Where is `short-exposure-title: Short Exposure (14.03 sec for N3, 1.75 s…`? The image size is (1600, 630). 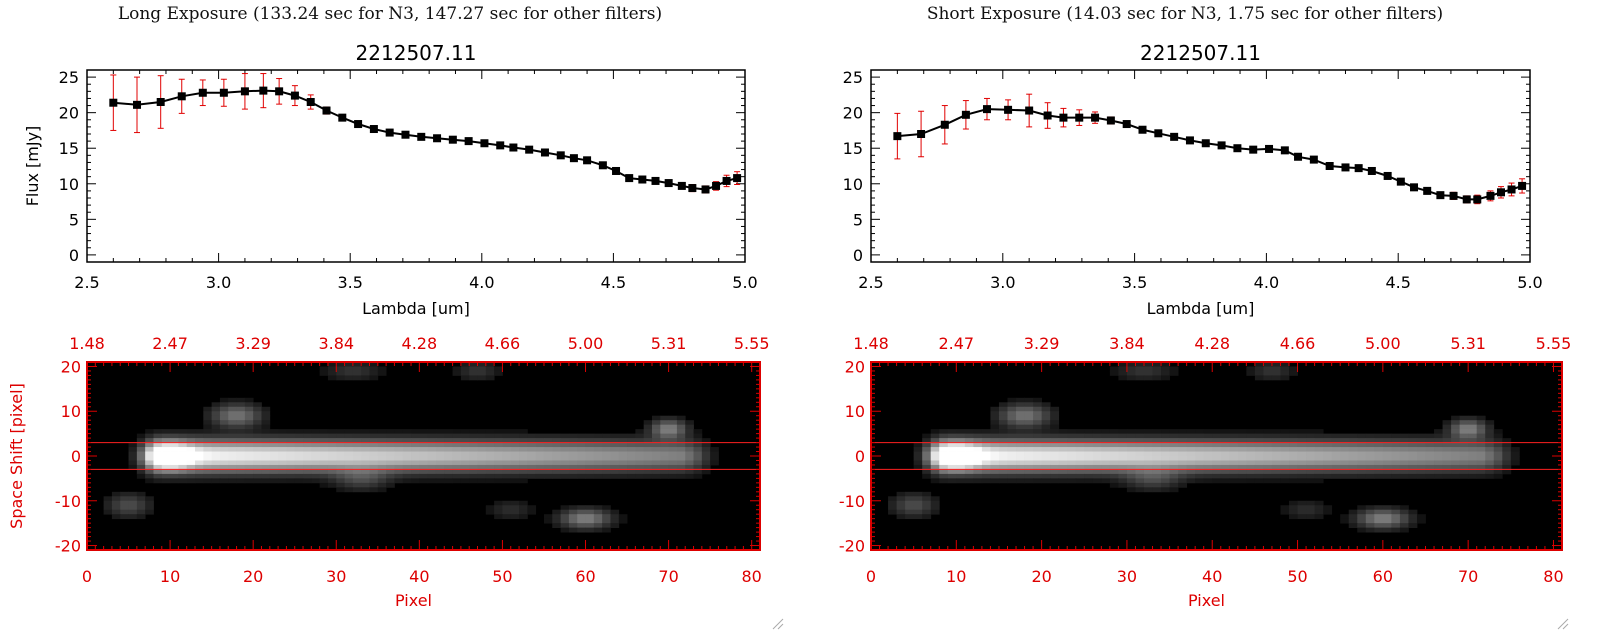
short-exposure-title: Short Exposure (14.03 sec for N3, 1.75 s… is located at coordinates (1185, 14).